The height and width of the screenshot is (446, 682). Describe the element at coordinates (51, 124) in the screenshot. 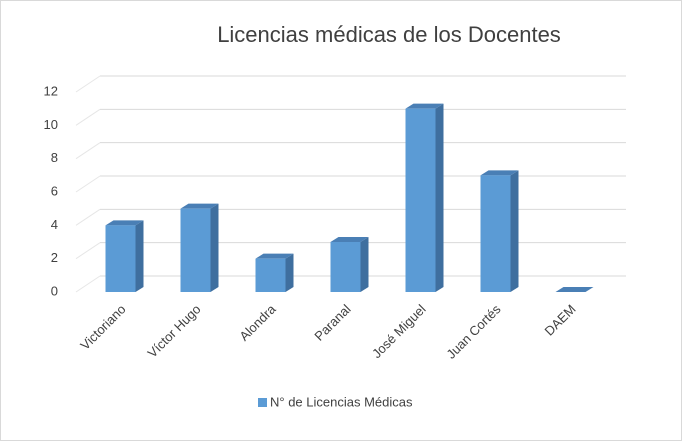

I see `y-tick-label: 10` at that location.